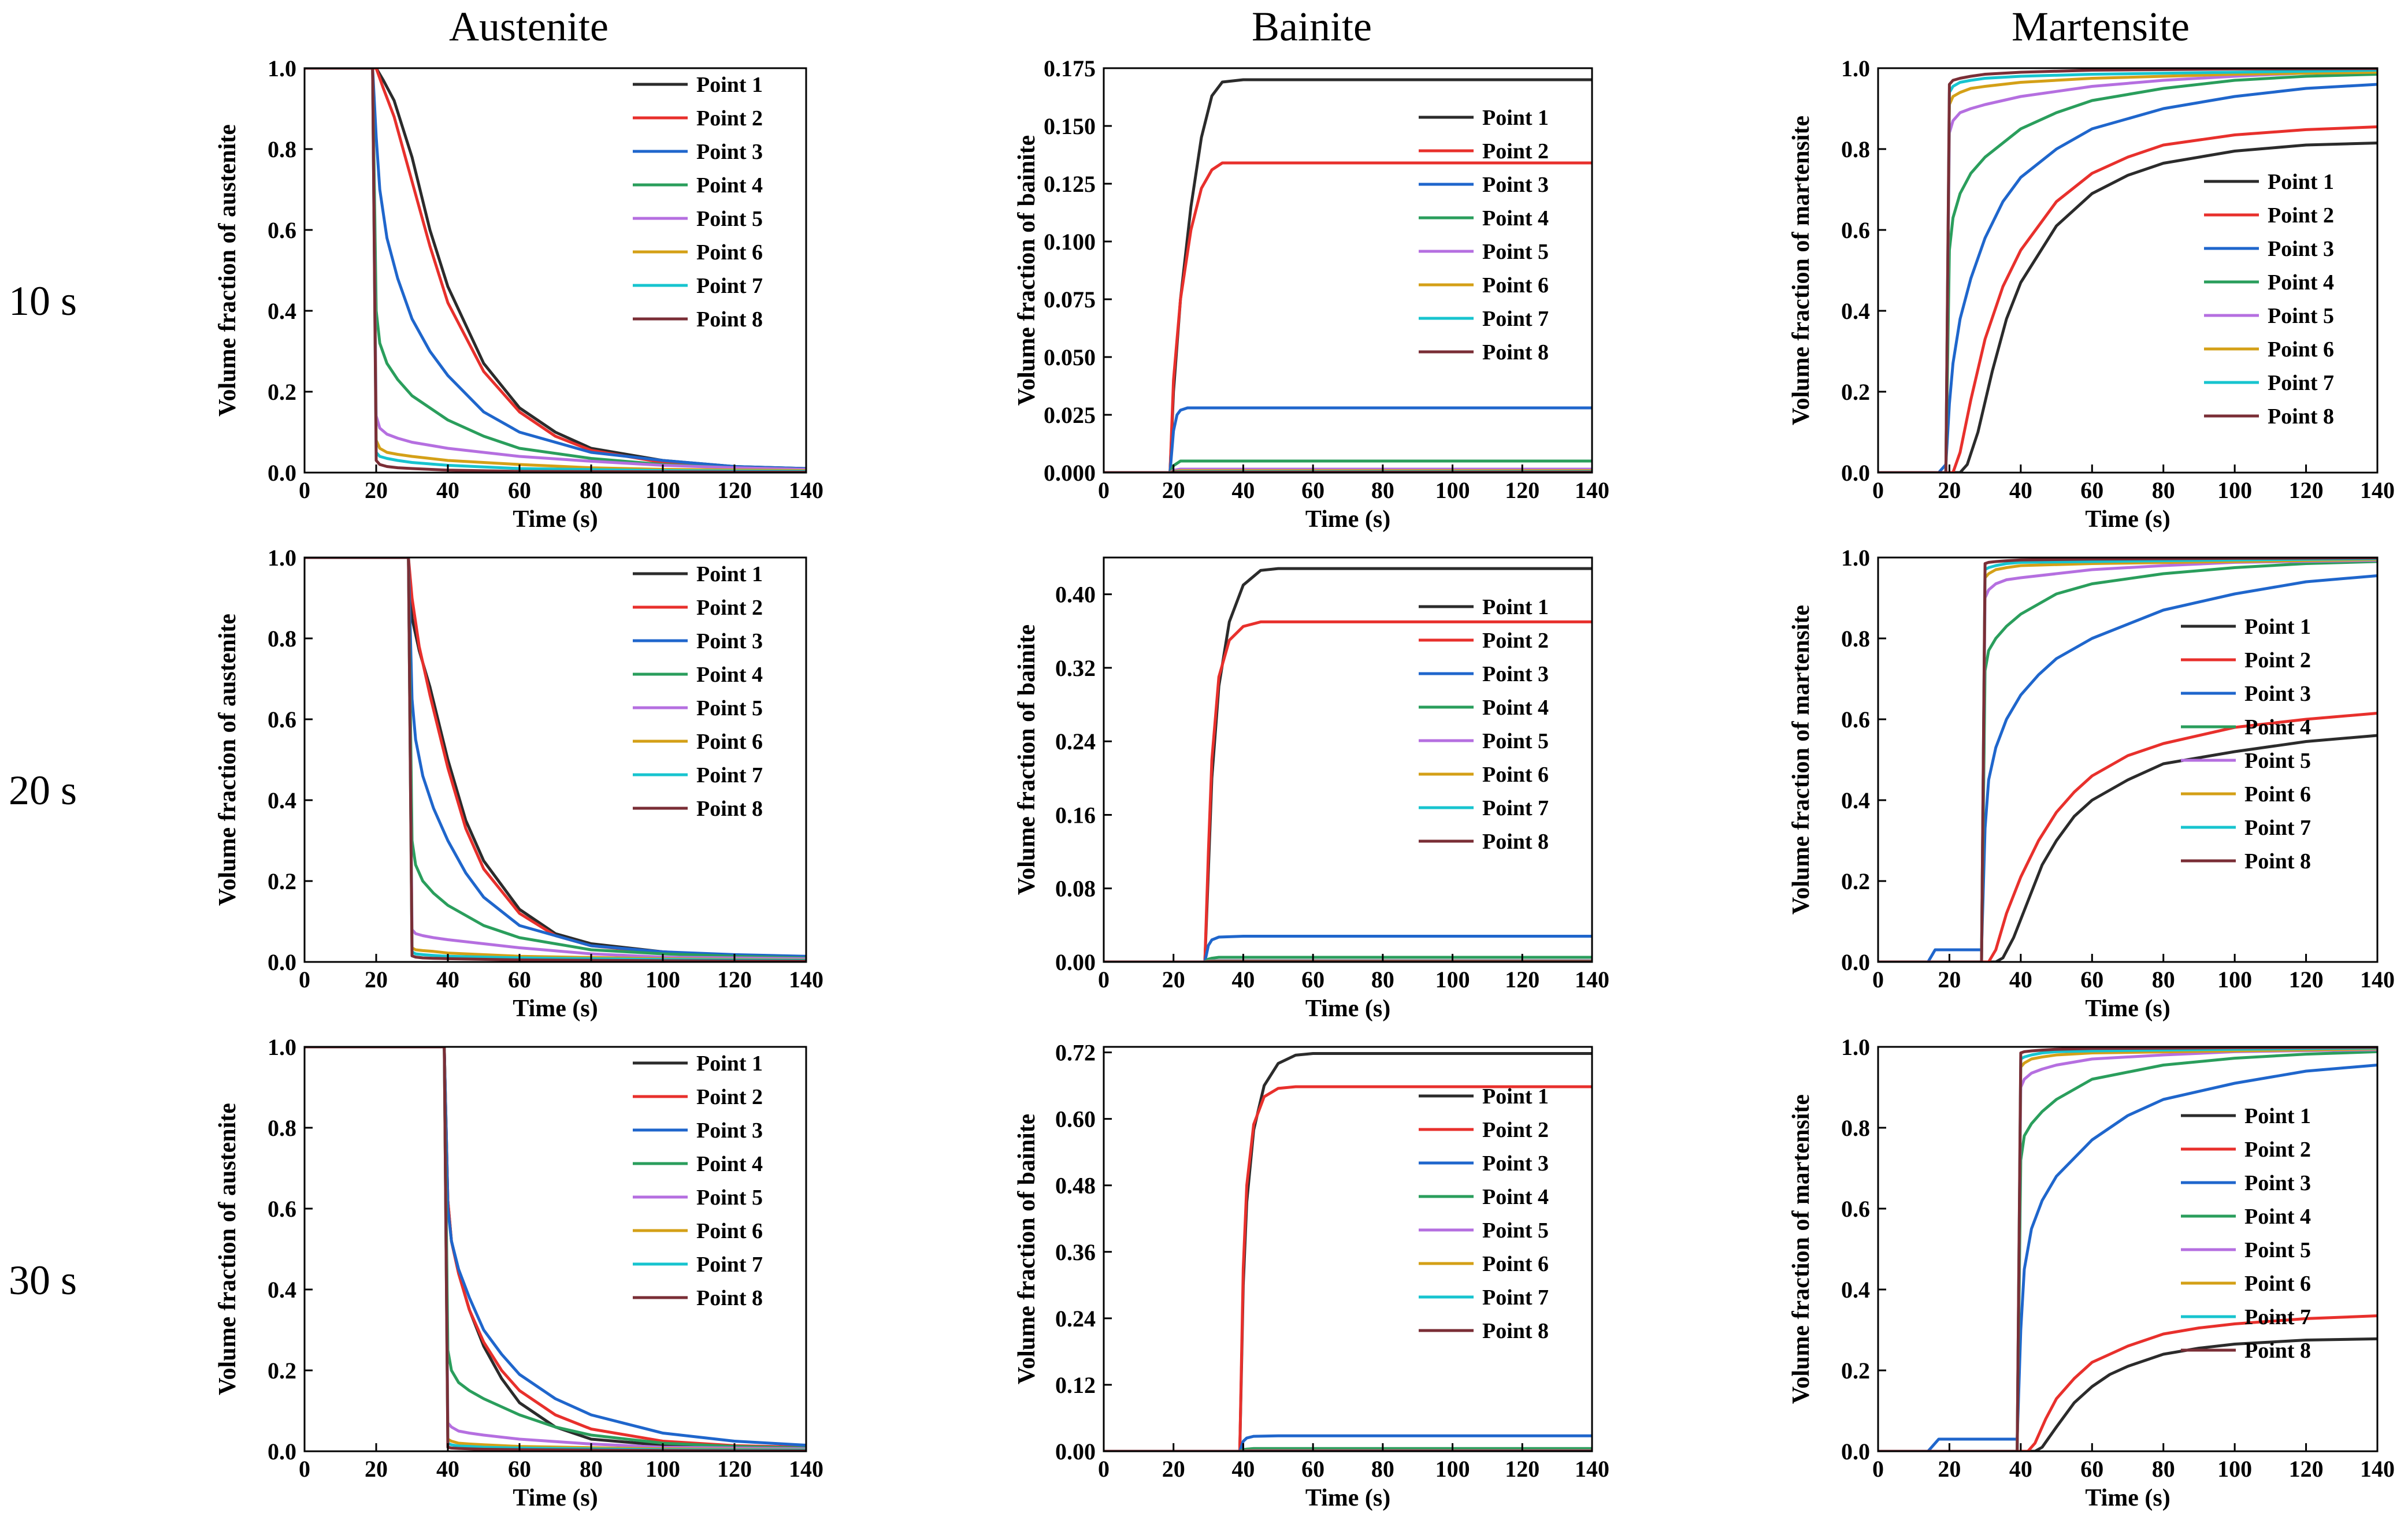 The width and height of the screenshot is (2408, 1531). What do you see at coordinates (1075, 1385) in the screenshot?
I see `y-tick-label: 0.12` at bounding box center [1075, 1385].